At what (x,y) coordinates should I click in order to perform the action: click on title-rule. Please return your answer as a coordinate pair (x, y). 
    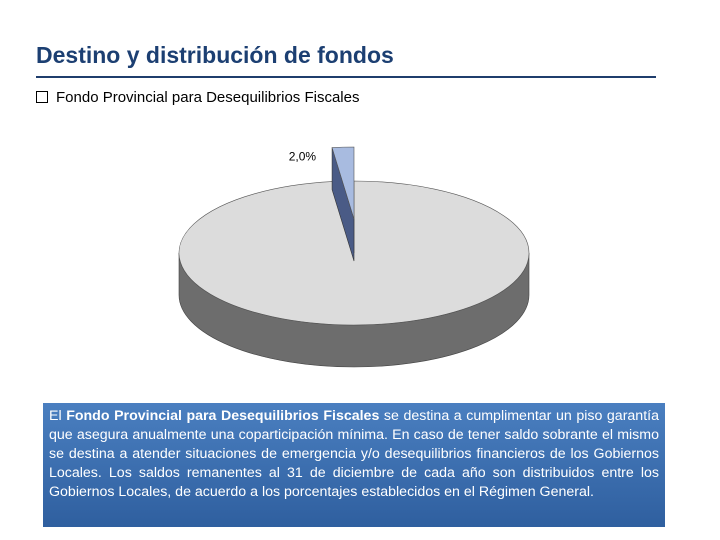
    Looking at the image, I should click on (346, 77).